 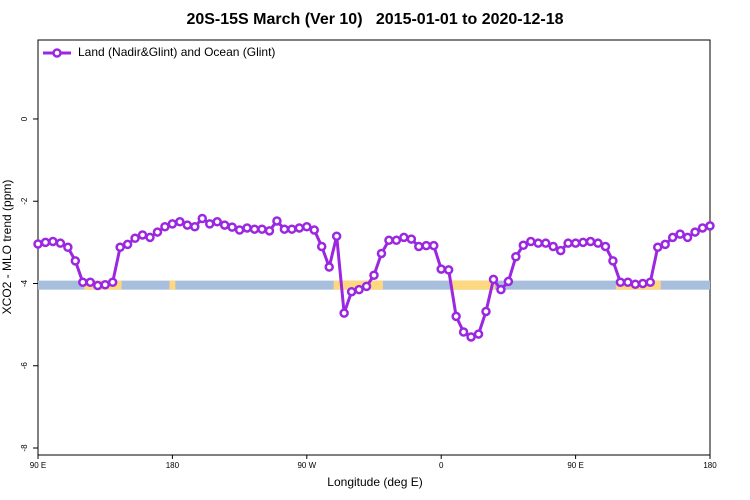 What do you see at coordinates (24, 366) in the screenshot?
I see `y-tick-label: -6` at bounding box center [24, 366].